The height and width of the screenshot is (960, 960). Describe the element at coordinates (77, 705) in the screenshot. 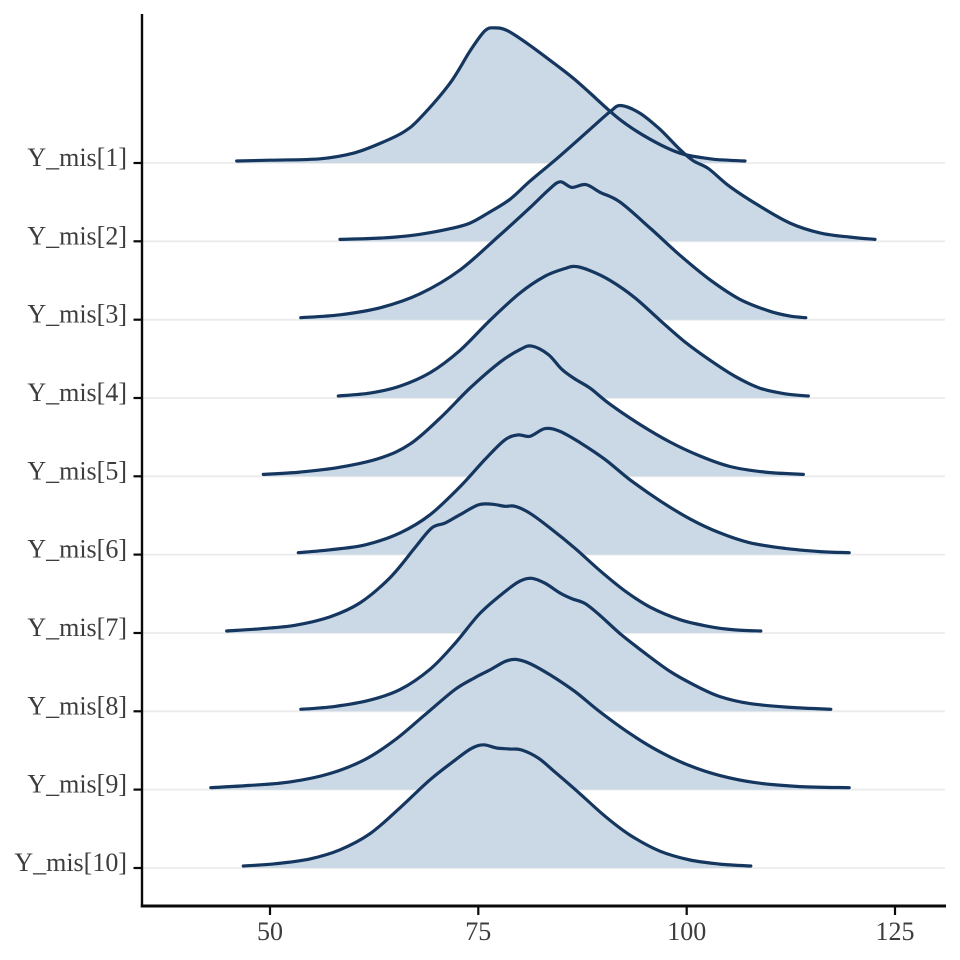

I see `y-axis-label-Y_mis[8]: Y_mis[8]` at that location.